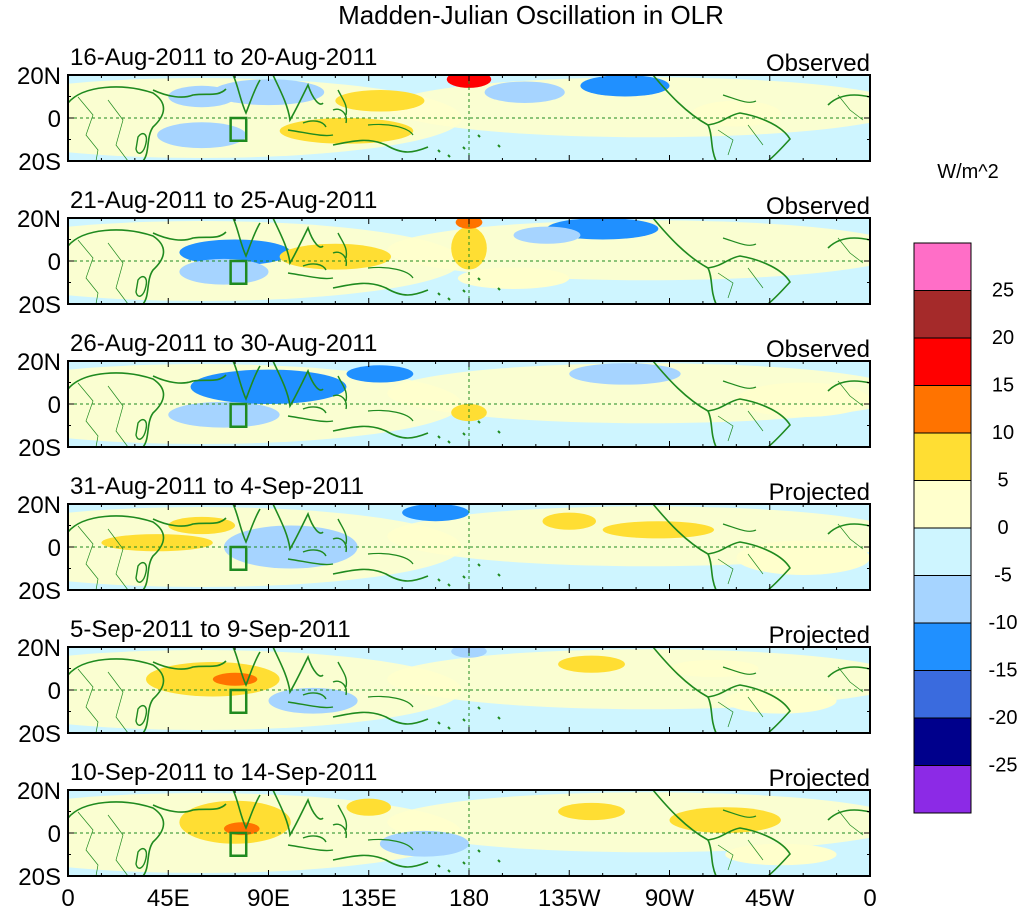  What do you see at coordinates (1003, 433) in the screenshot?
I see `colorbar-level-label: 10` at bounding box center [1003, 433].